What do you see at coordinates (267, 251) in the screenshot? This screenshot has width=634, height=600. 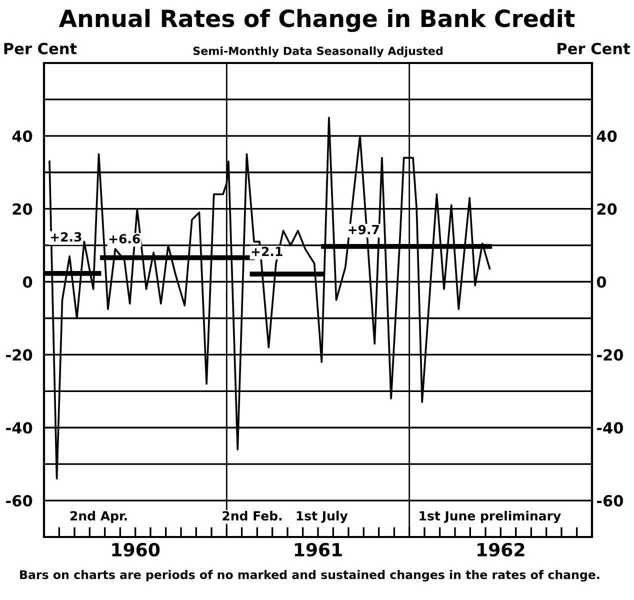 I see `annotation: +2.1` at bounding box center [267, 251].